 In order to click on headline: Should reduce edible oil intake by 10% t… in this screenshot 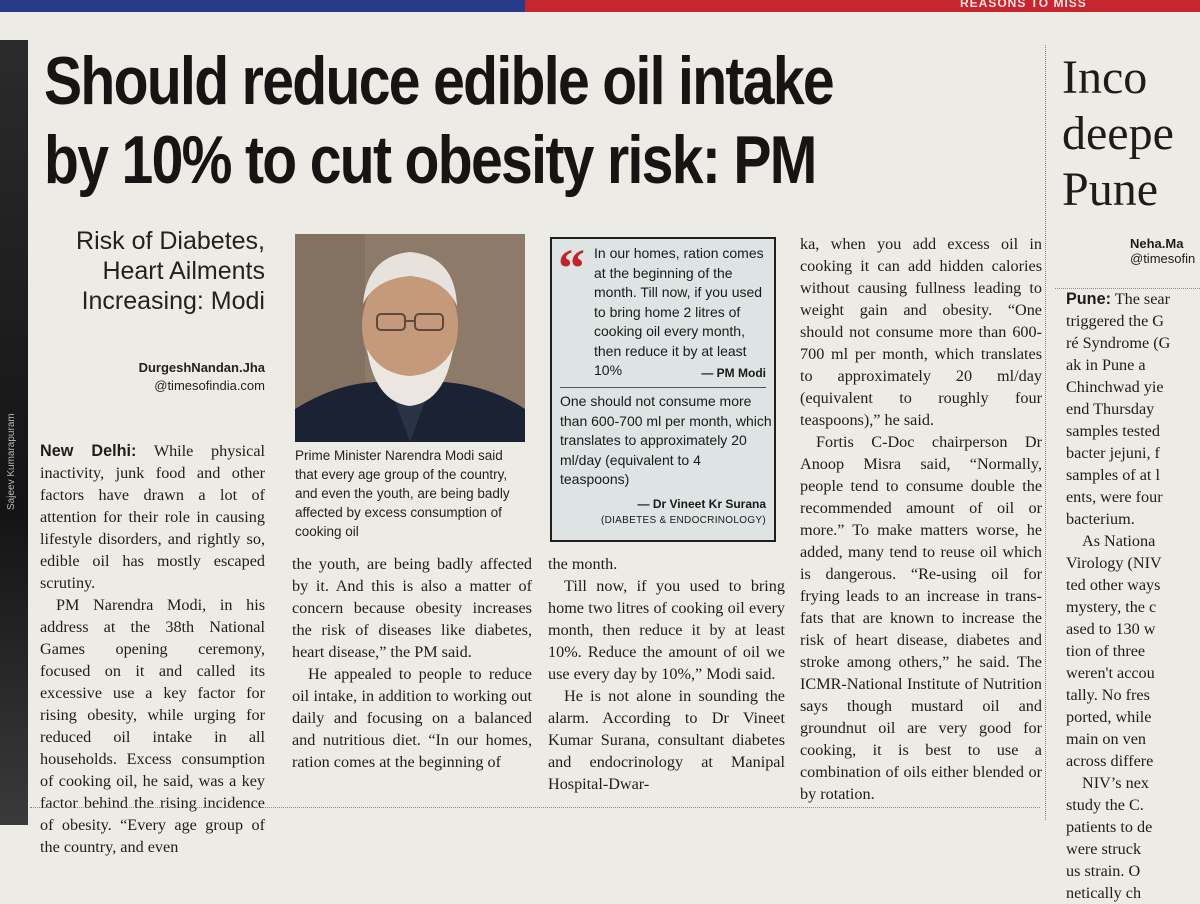, I will do `click(439, 120)`.